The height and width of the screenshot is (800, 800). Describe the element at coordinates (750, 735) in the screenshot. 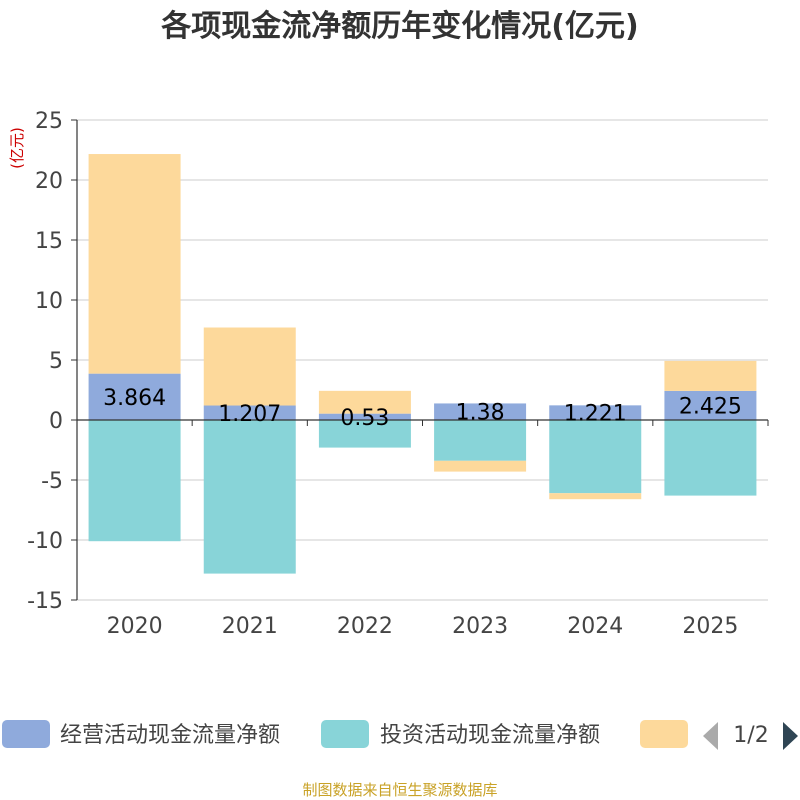

I see `legend-pager: 1/2` at that location.